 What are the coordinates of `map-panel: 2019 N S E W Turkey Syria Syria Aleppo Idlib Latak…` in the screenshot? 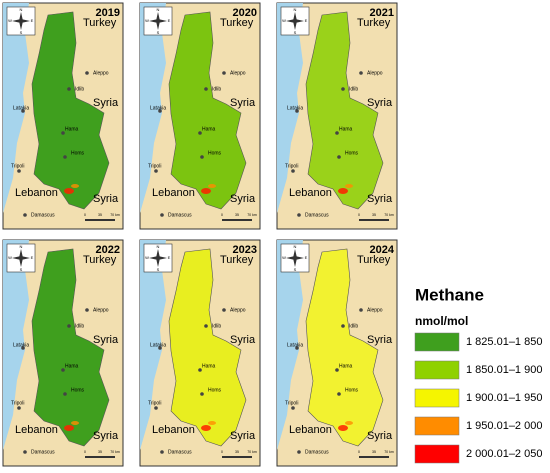 It's located at (63, 116).